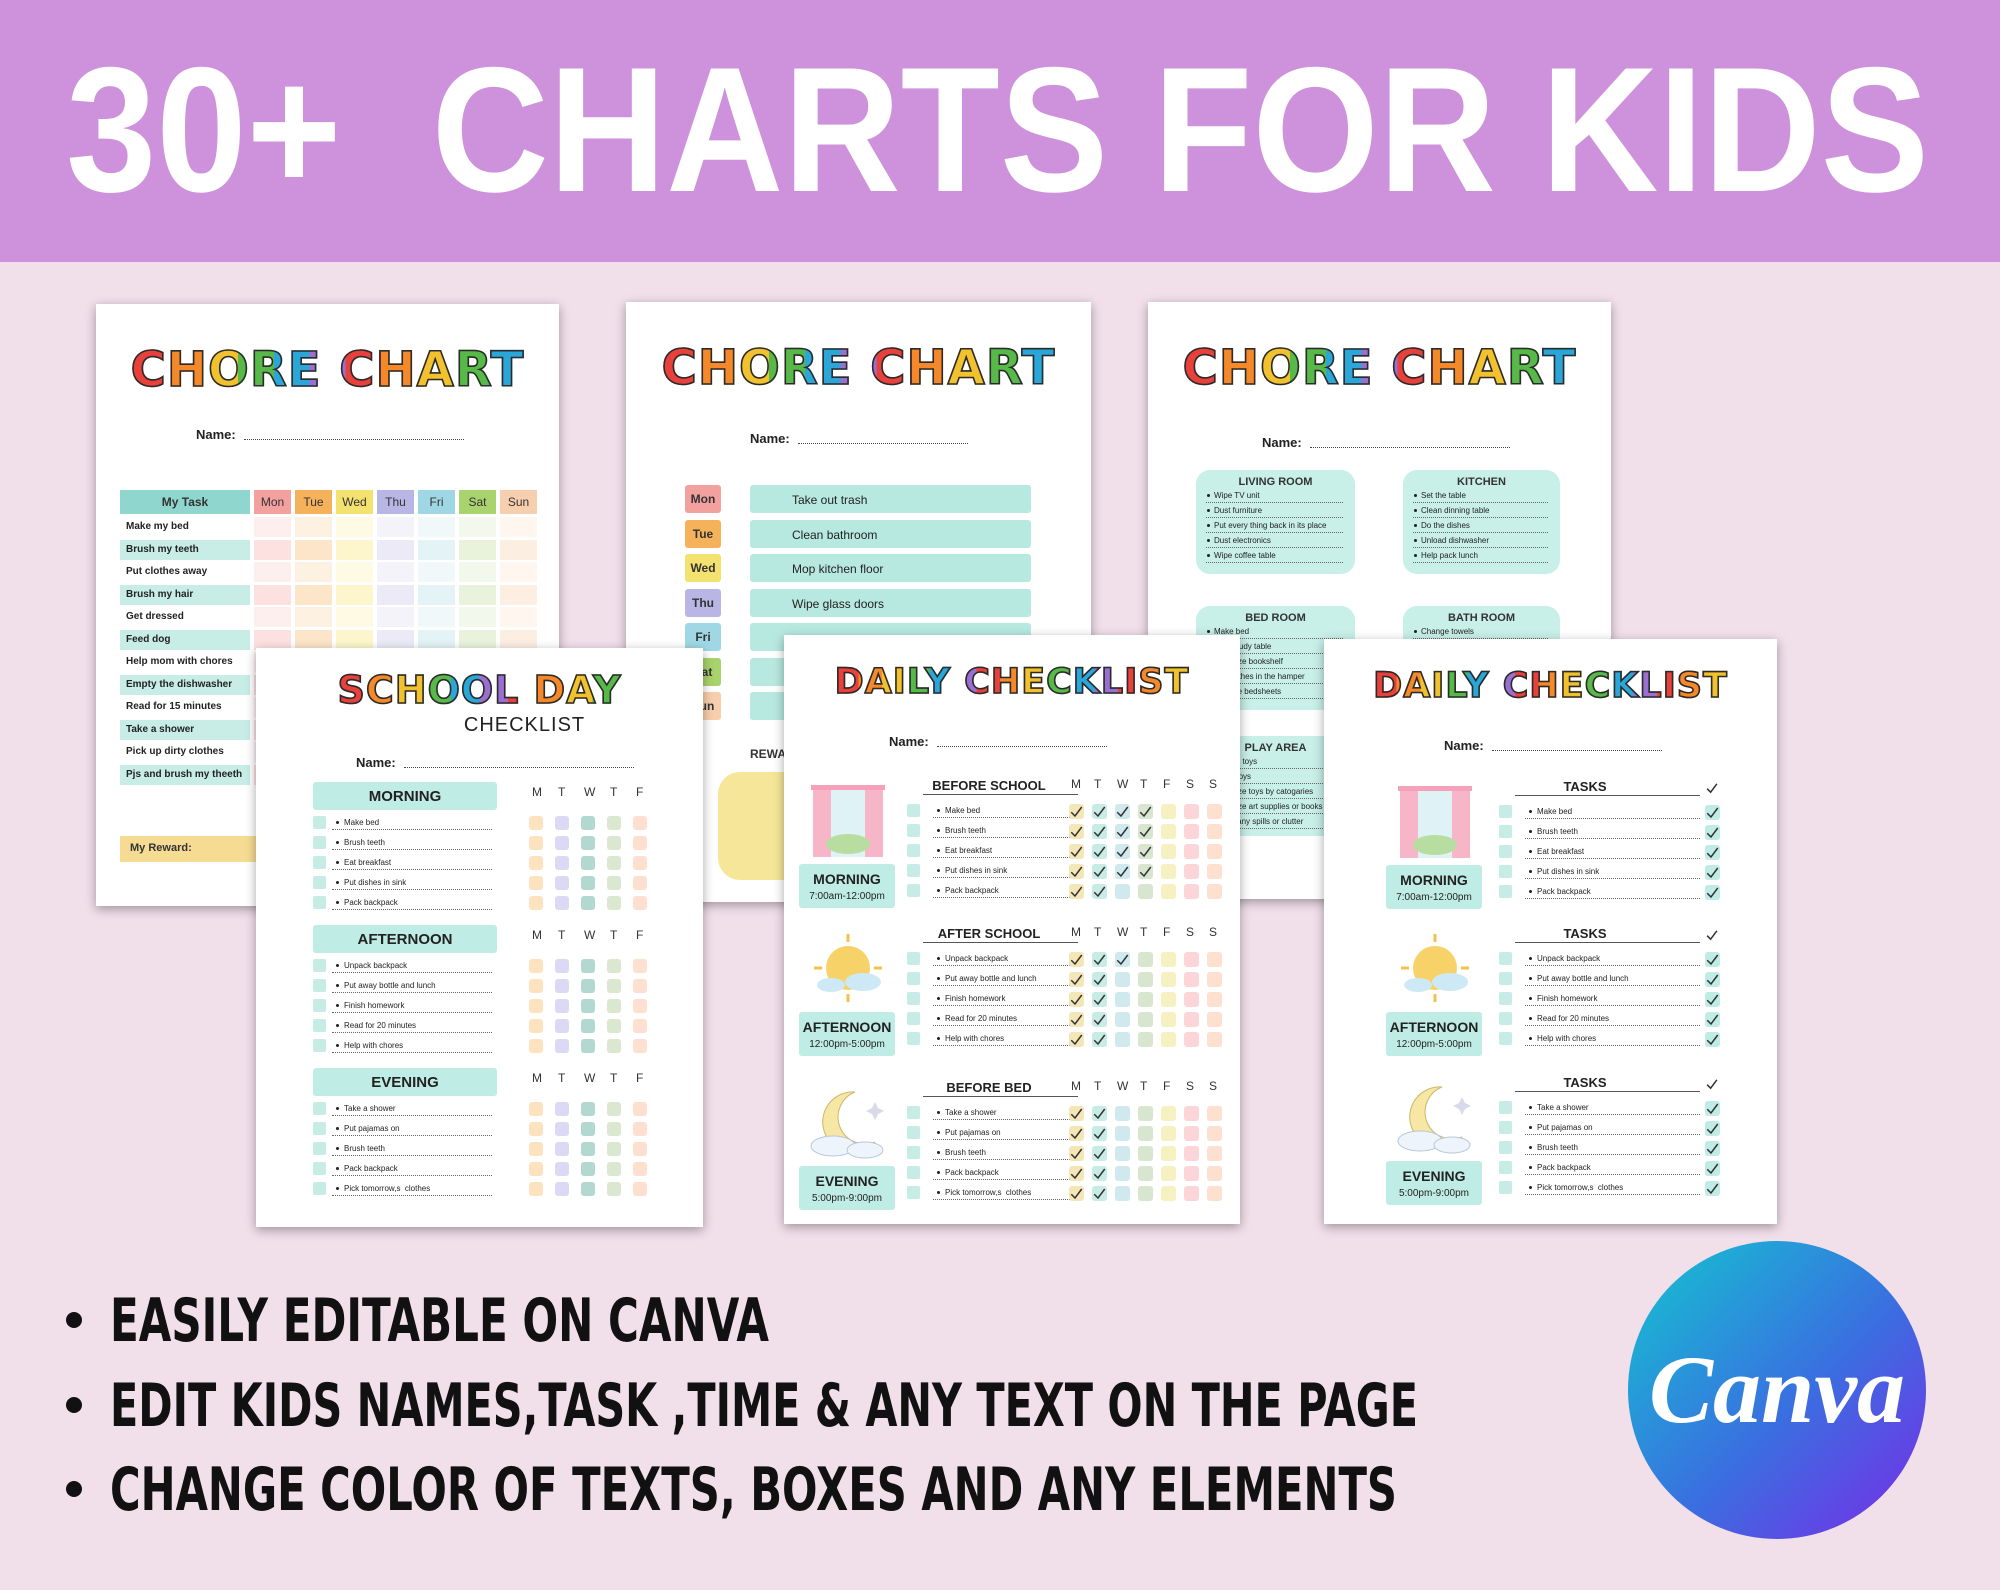 The height and width of the screenshot is (1590, 2000). What do you see at coordinates (395, 502) in the screenshot?
I see `column-label: Thu` at bounding box center [395, 502].